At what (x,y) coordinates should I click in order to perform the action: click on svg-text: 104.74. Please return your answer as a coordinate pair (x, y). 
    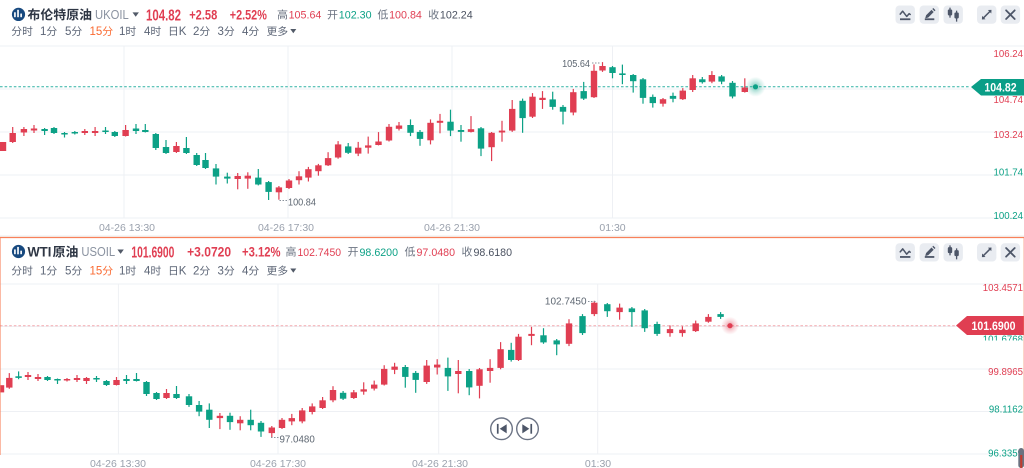
    Looking at the image, I should click on (1008, 99).